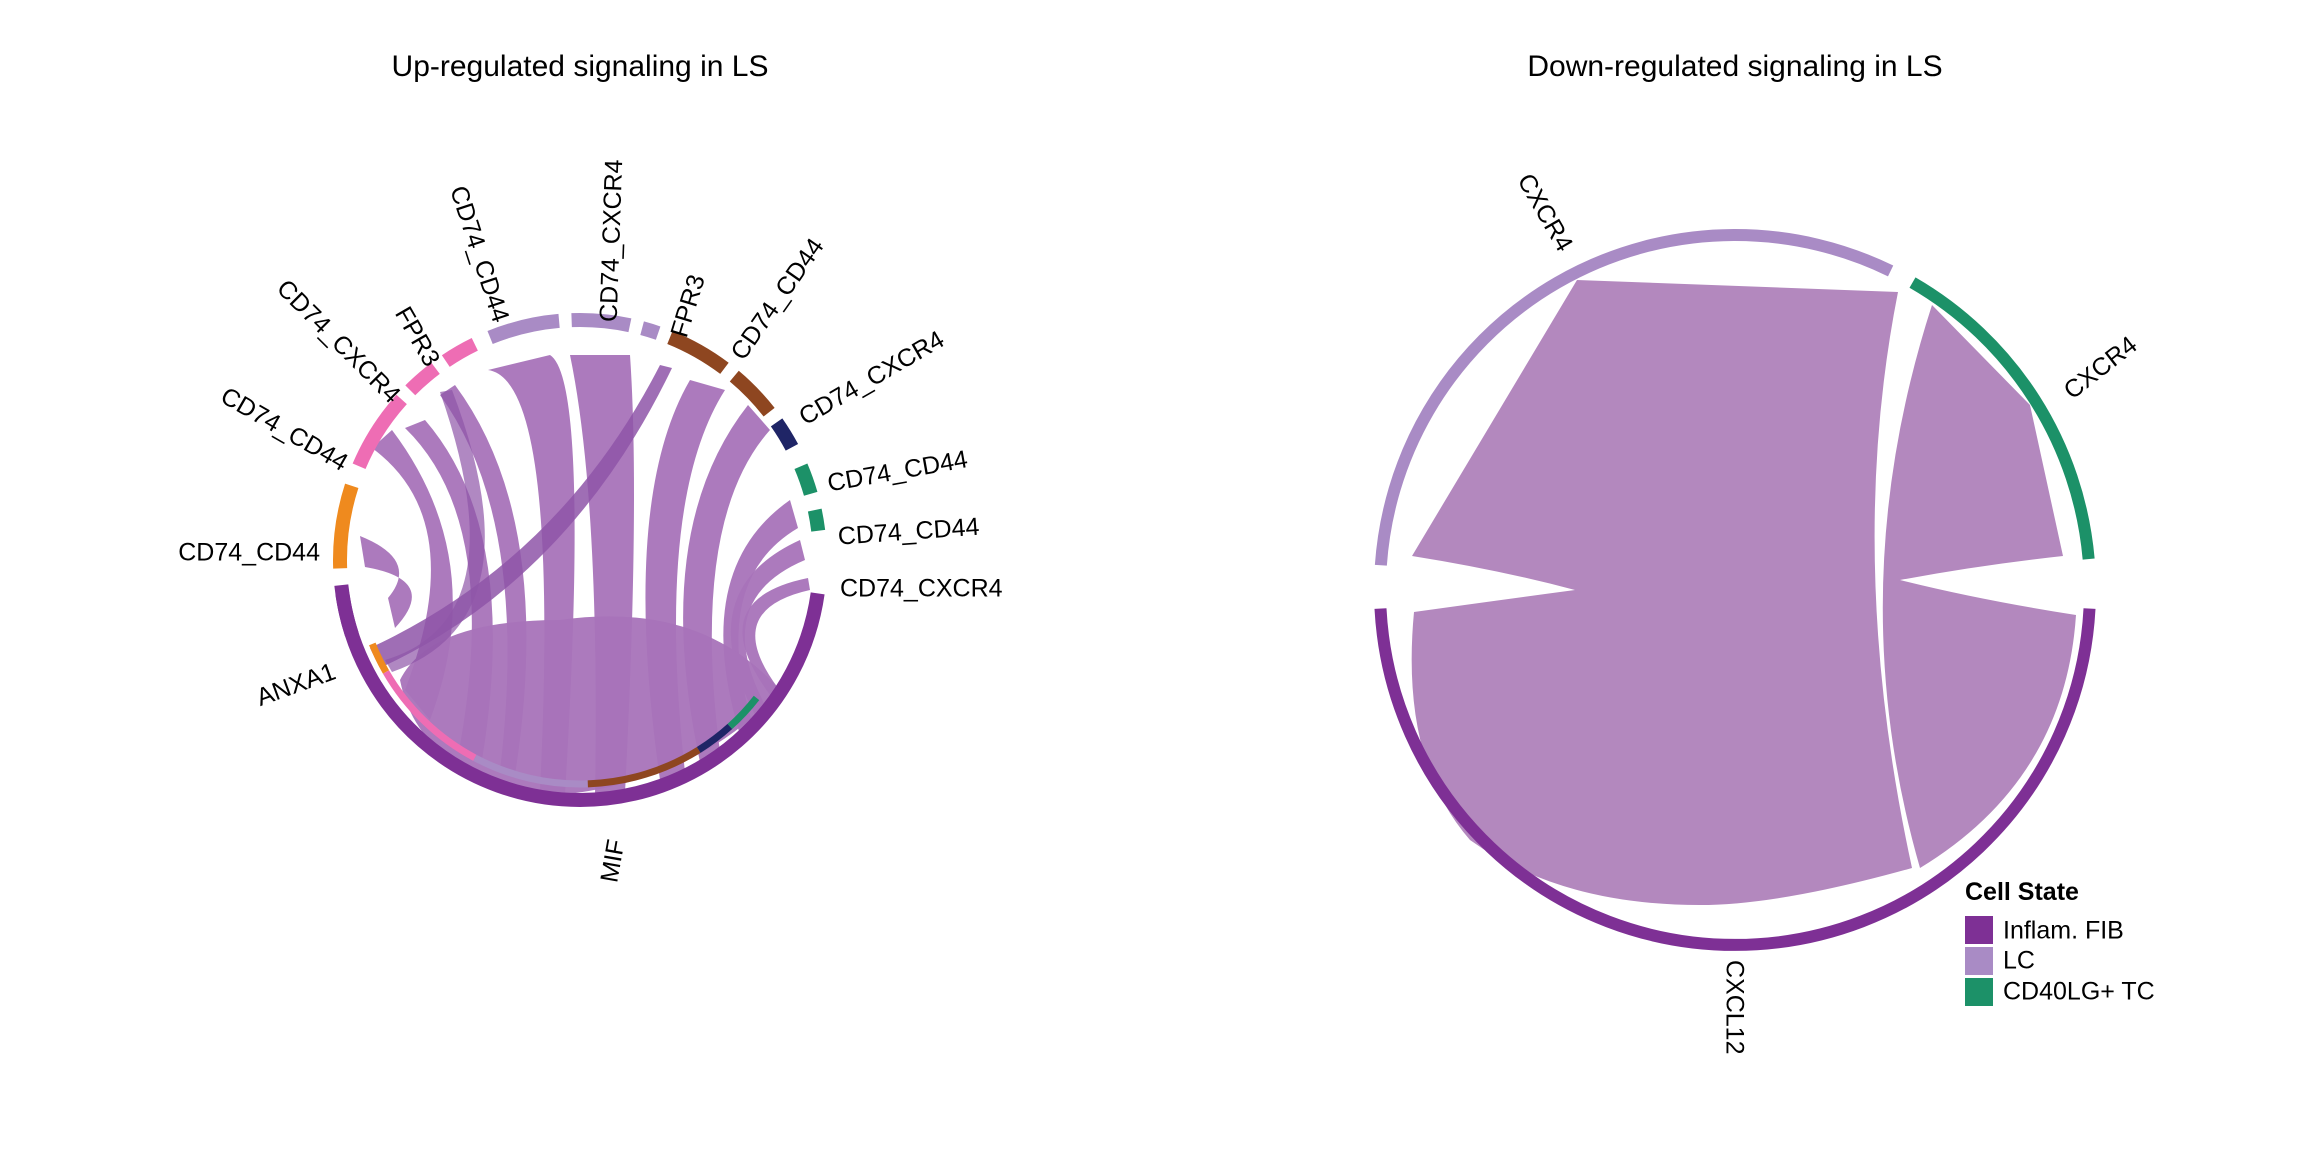 This screenshot has width=2304, height=1157. What do you see at coordinates (296, 685) in the screenshot?
I see `segment-label-anxa1: ANXA1` at bounding box center [296, 685].